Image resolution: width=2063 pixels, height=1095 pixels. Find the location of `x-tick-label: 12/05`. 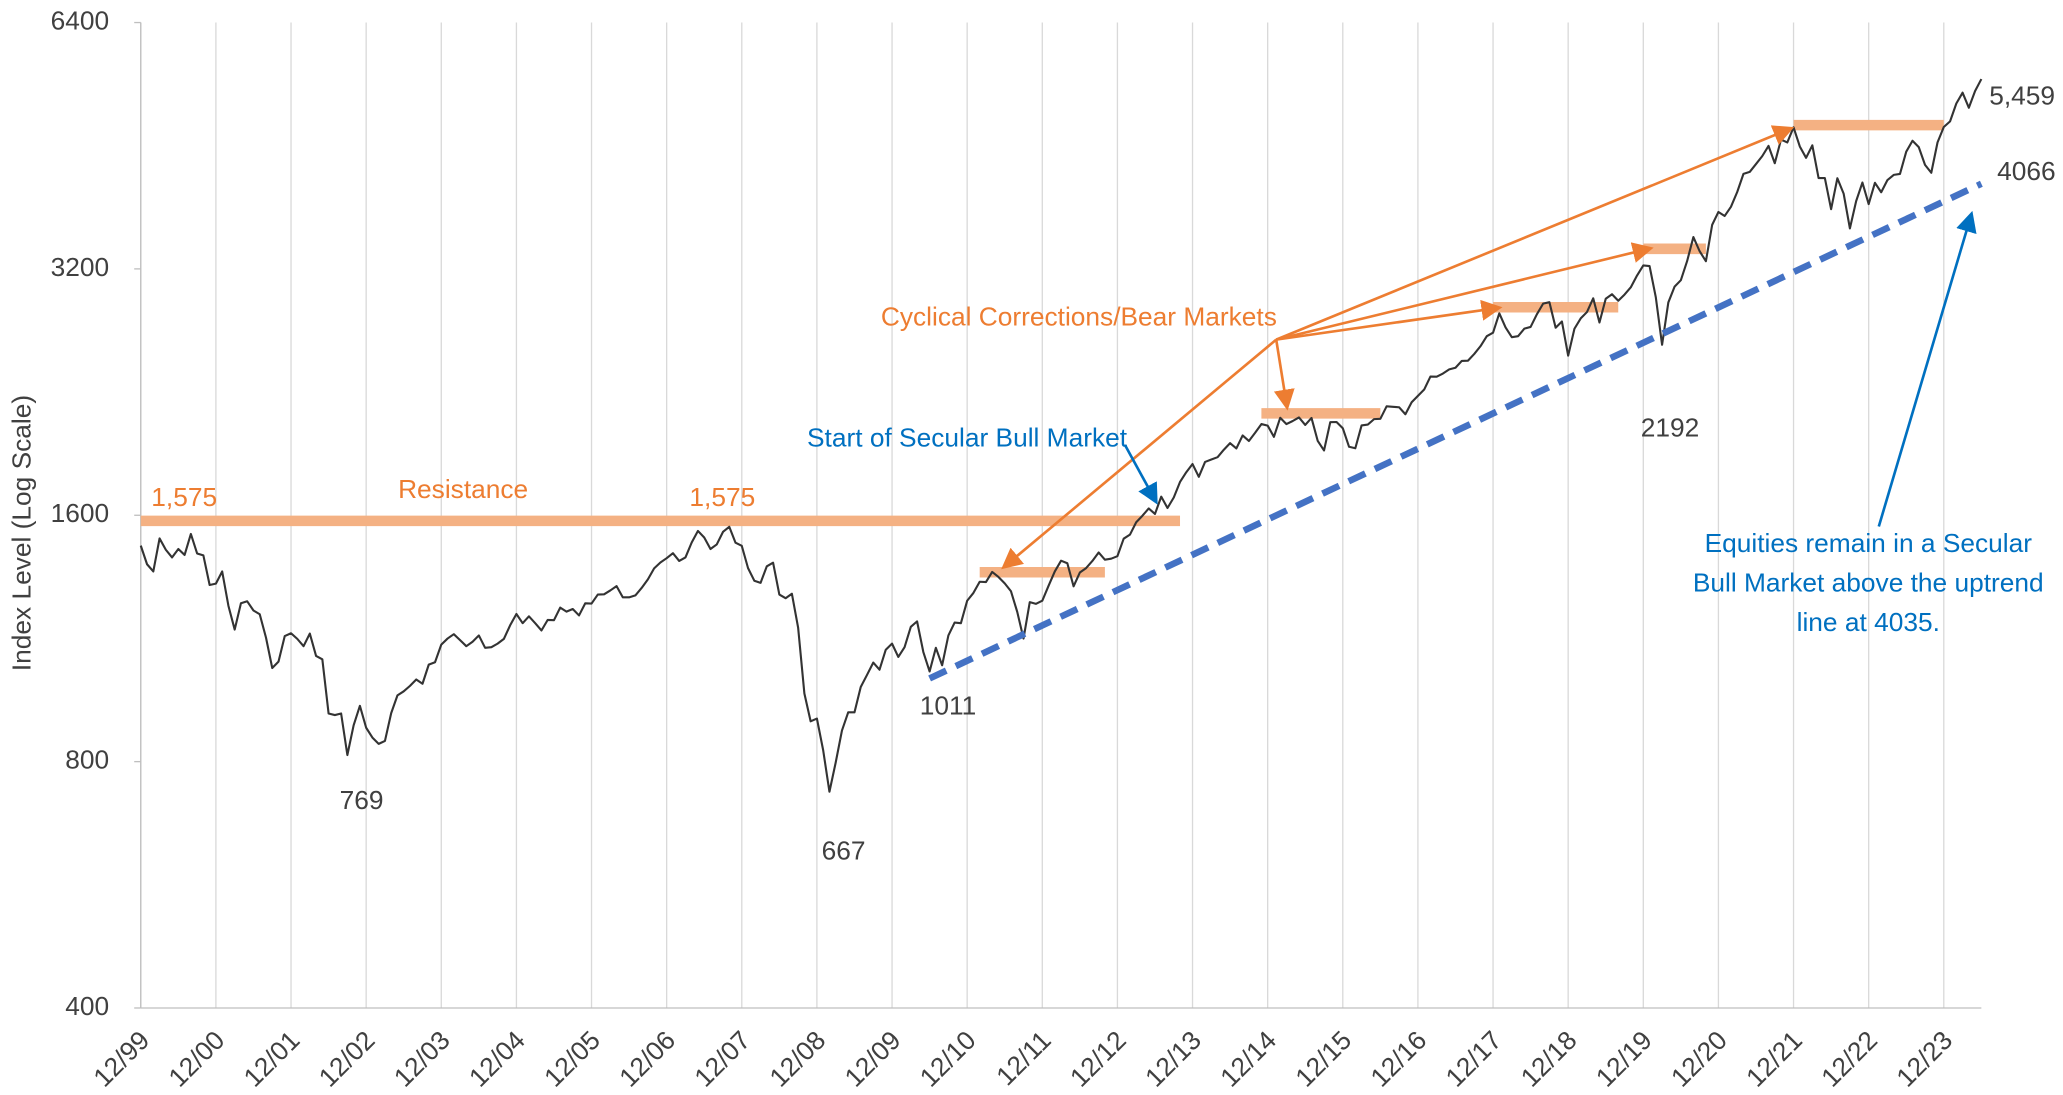

x-tick-label: 12/05 is located at coordinates (572, 1059).